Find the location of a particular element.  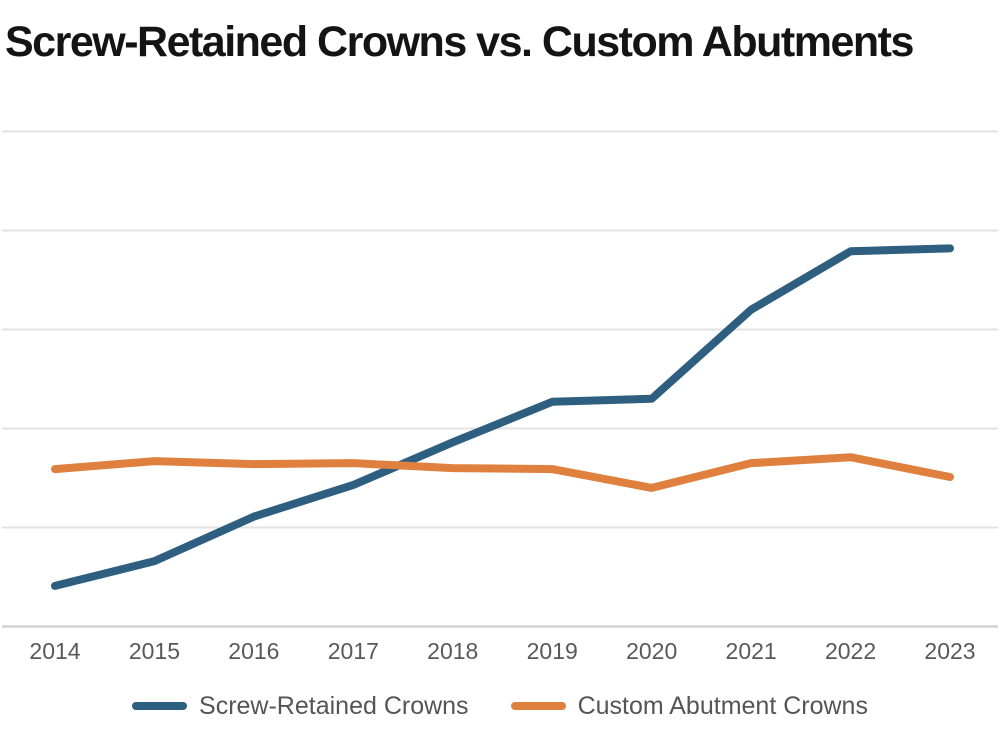

x-tick-label-2017: 2017 is located at coordinates (353, 651).